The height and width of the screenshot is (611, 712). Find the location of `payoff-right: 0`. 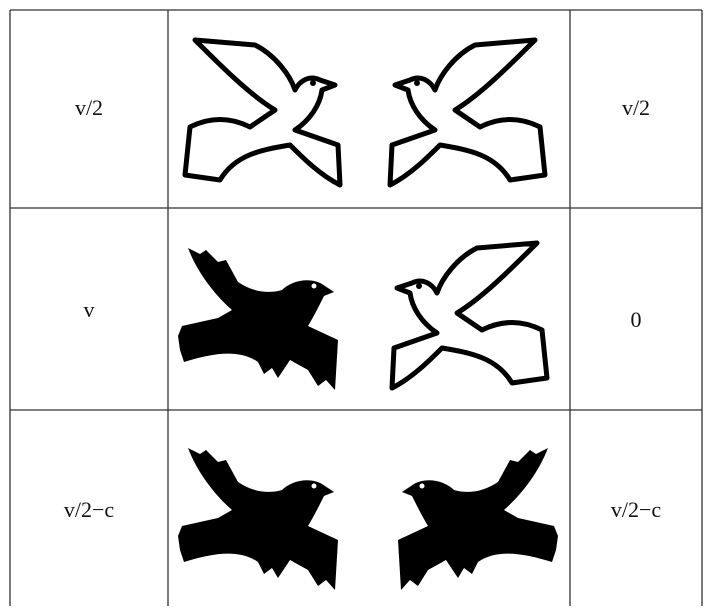

payoff-right: 0 is located at coordinates (636, 319).